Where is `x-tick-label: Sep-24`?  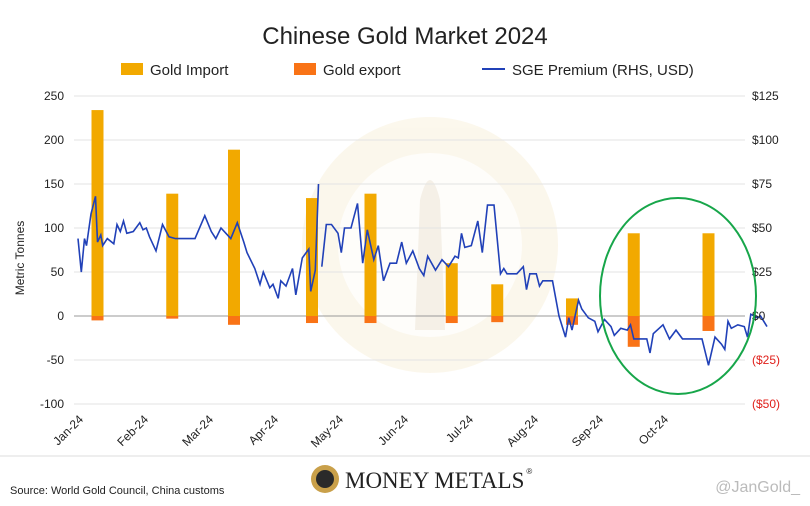 x-tick-label: Sep-24 is located at coordinates (587, 430).